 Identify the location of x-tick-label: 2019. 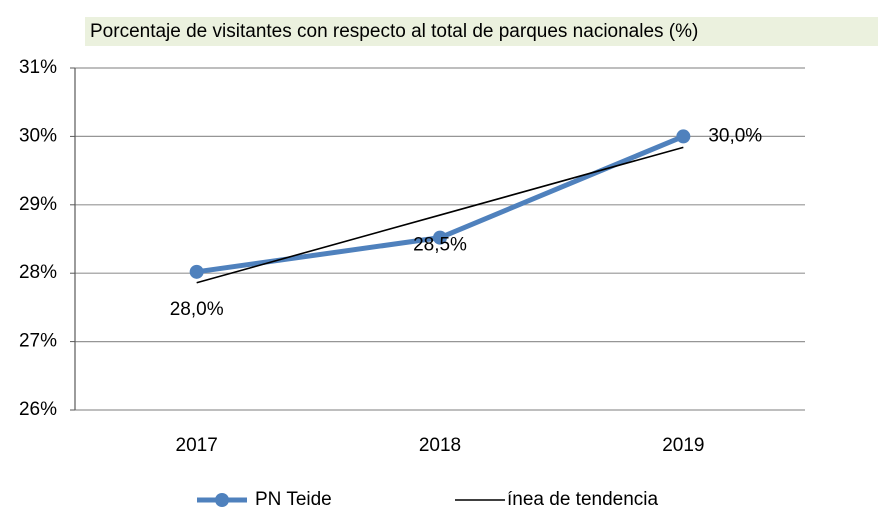
(683, 445).